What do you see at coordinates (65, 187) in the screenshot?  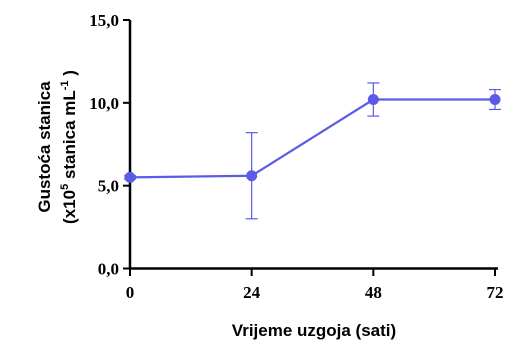 I see `y-axis-title-exp1: 5` at bounding box center [65, 187].